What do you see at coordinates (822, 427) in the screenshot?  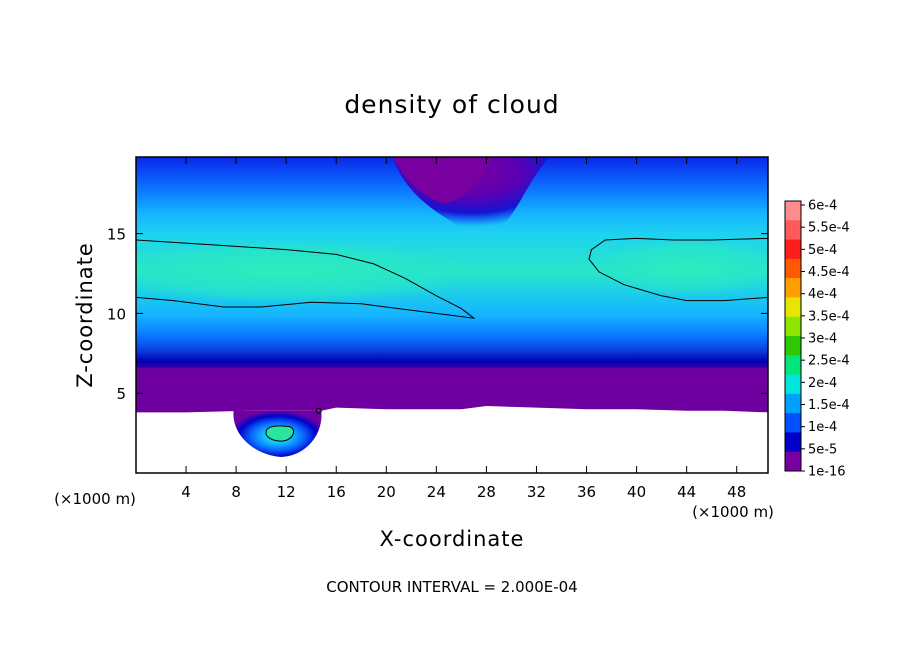 I see `colorbar-label: 1e-4` at bounding box center [822, 427].